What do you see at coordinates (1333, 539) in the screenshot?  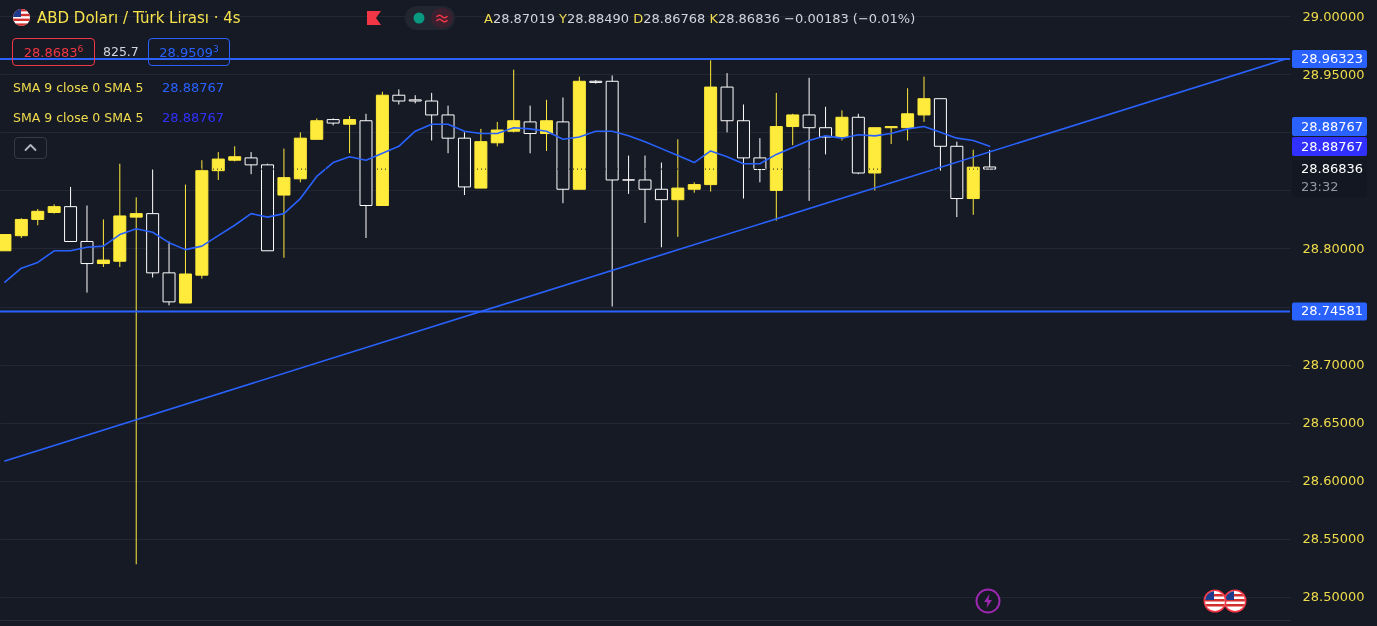 I see `y-tick-label: 28.55000` at bounding box center [1333, 539].